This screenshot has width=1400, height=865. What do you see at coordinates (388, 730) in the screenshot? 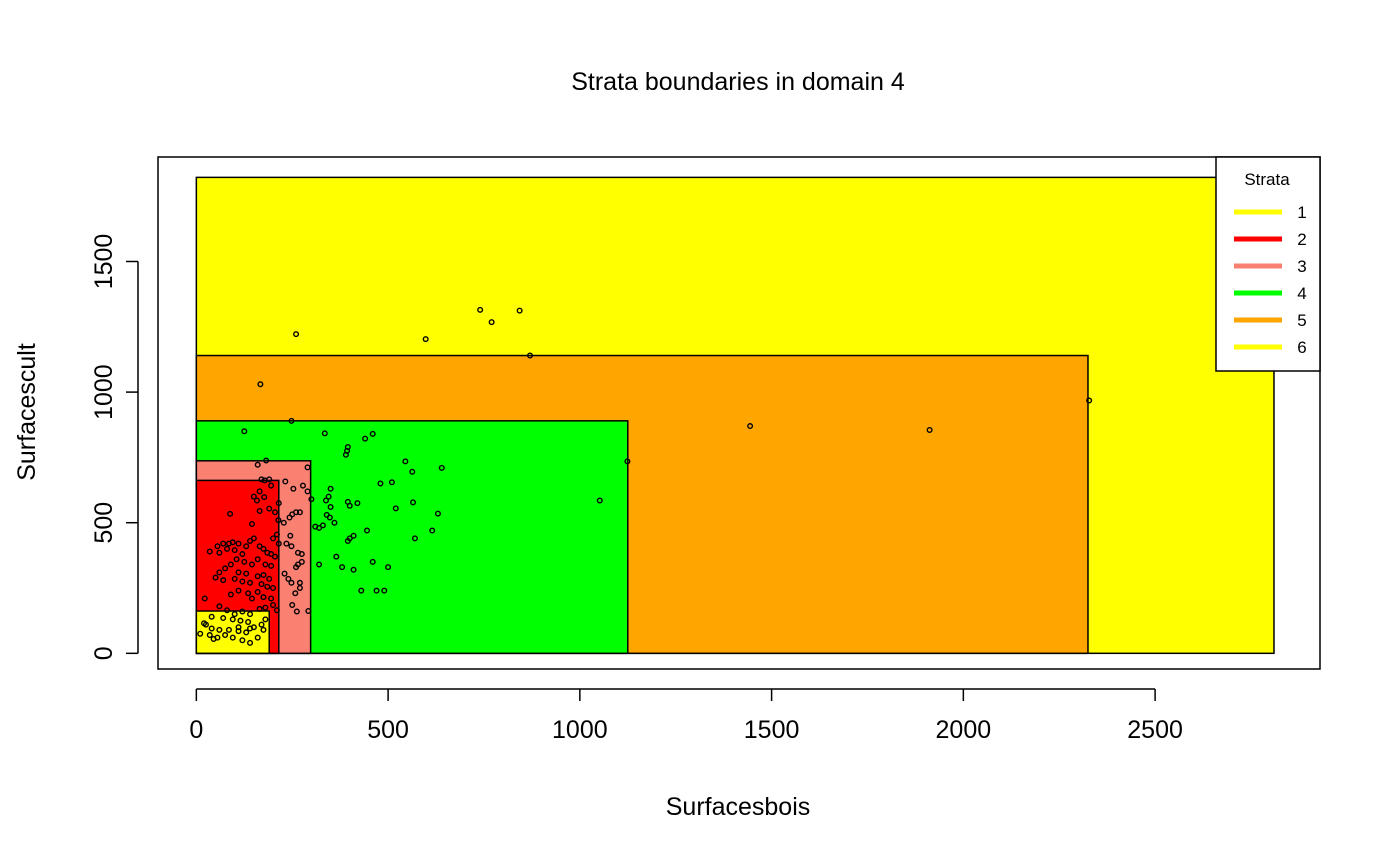
I see `x-tick-label: 500` at bounding box center [388, 730].